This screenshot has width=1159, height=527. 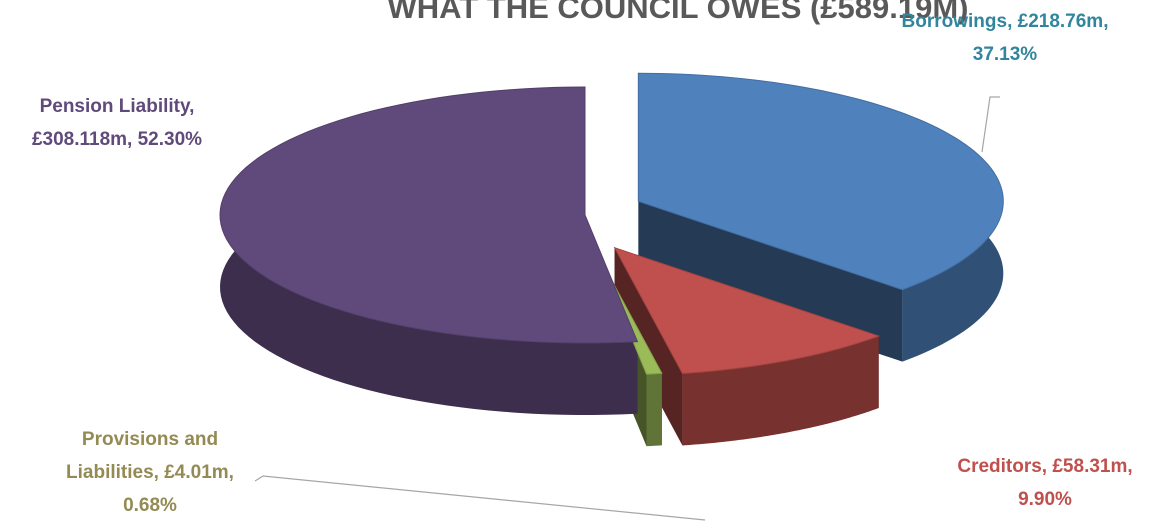 What do you see at coordinates (1005, 54) in the screenshot?
I see `data-label: 37.13%` at bounding box center [1005, 54].